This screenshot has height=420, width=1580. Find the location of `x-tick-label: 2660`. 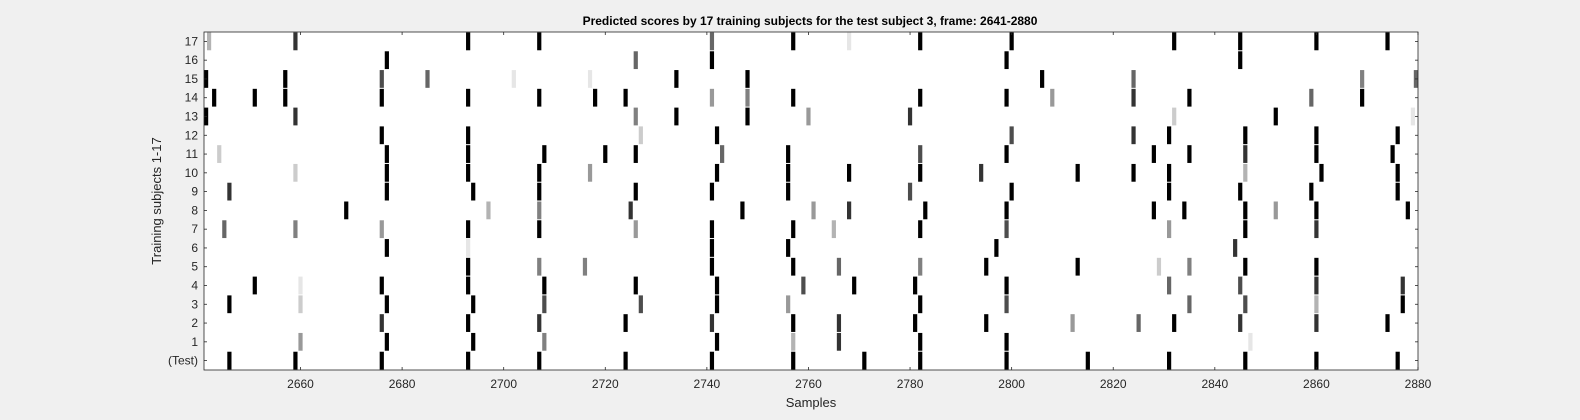

x-tick-label: 2660 is located at coordinates (300, 384).